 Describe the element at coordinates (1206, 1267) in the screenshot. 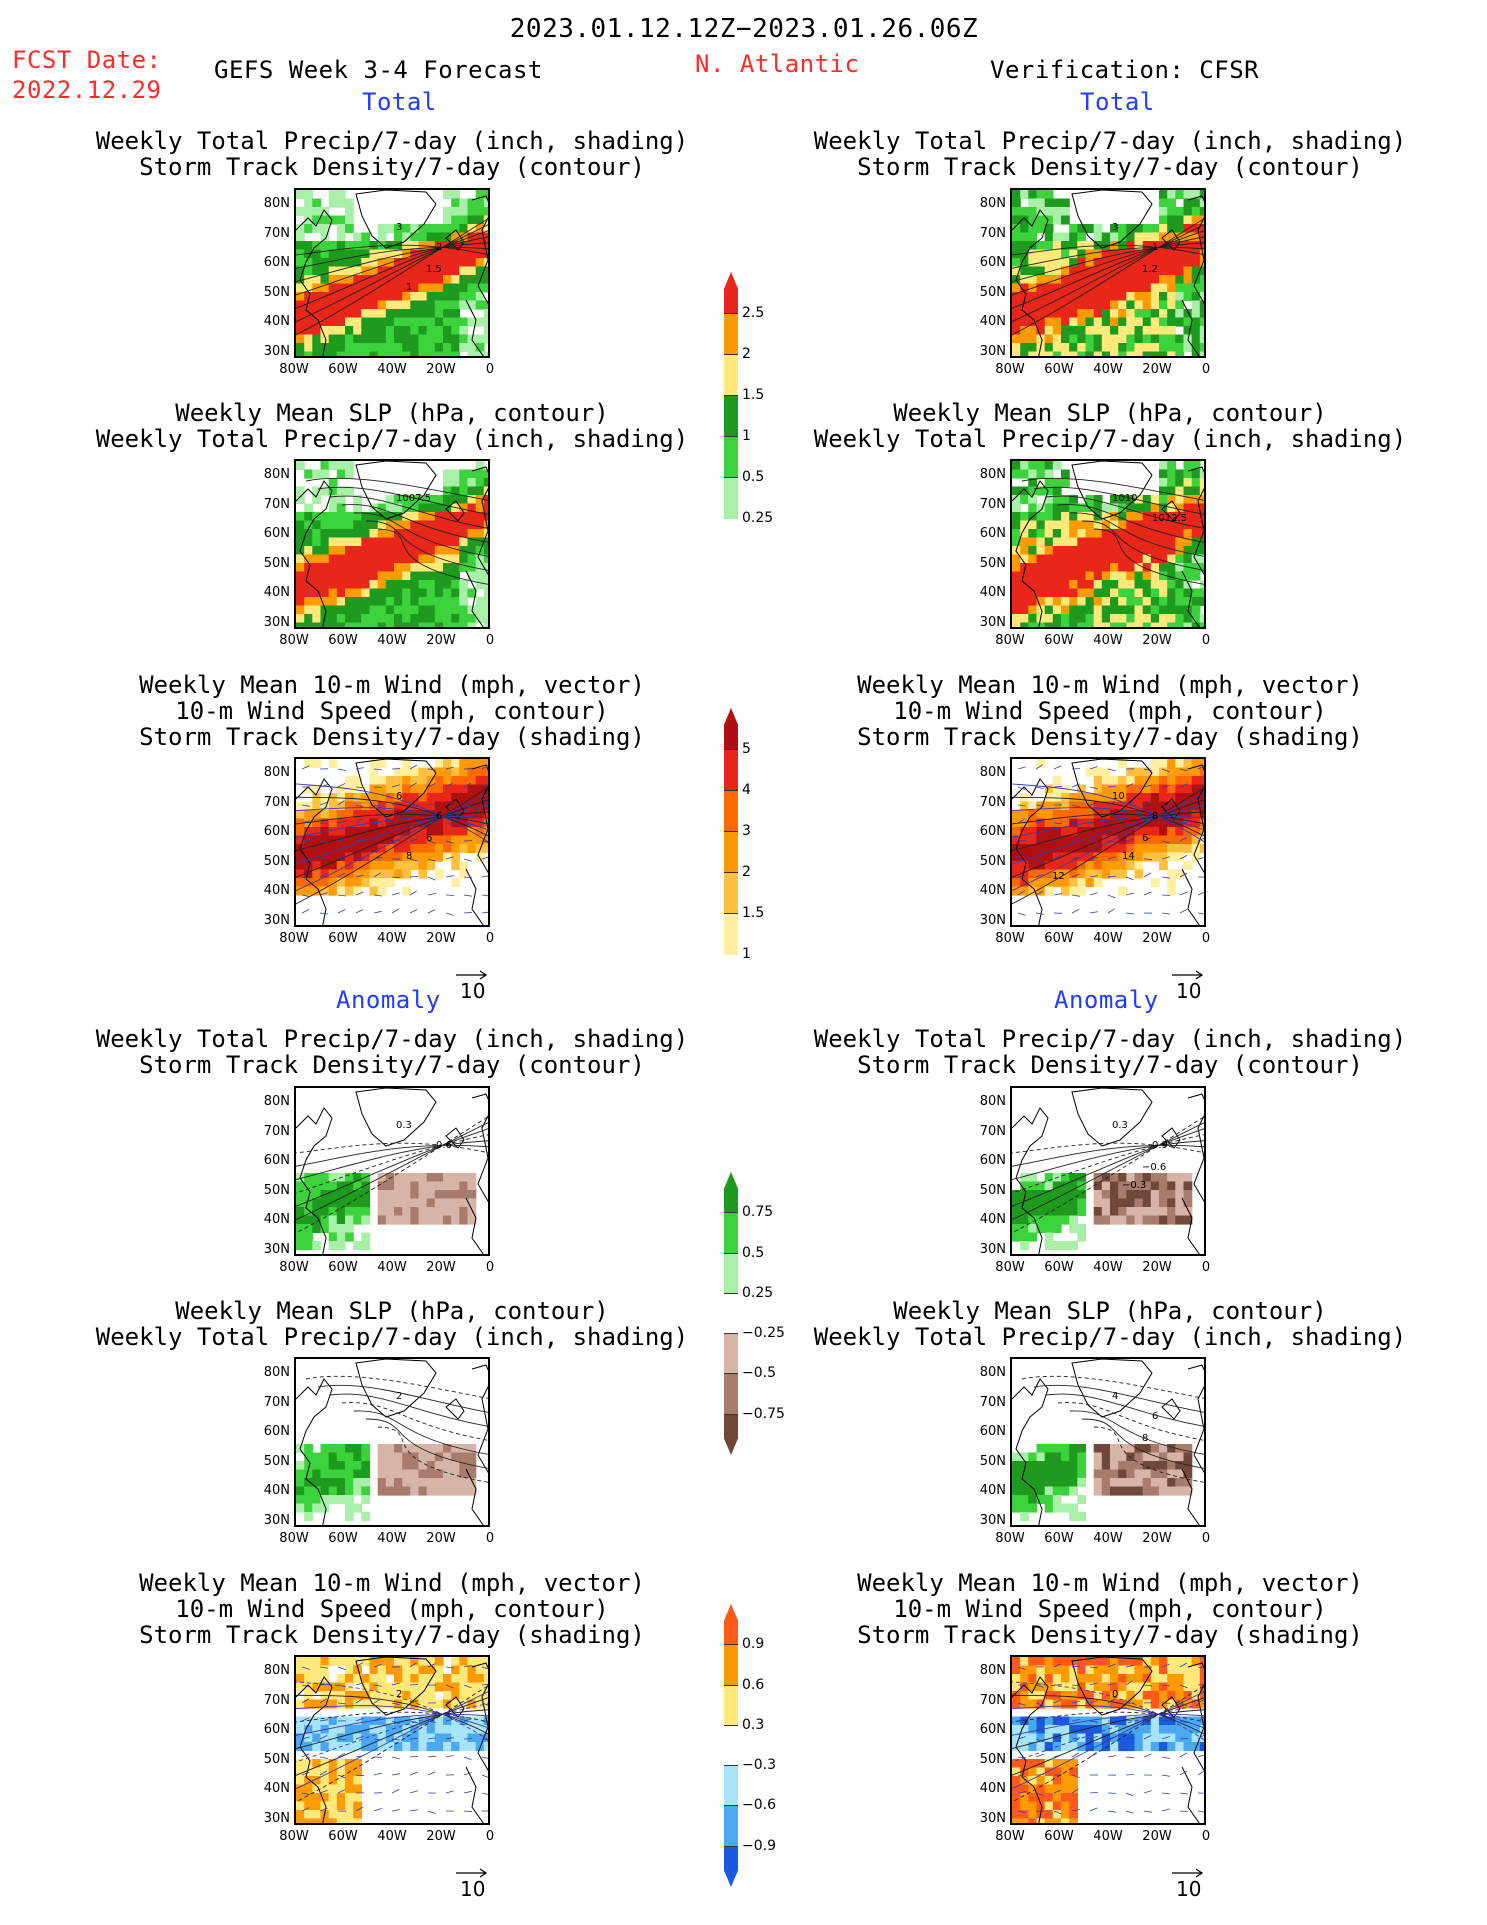

I see `lon-tick-label: 0` at that location.